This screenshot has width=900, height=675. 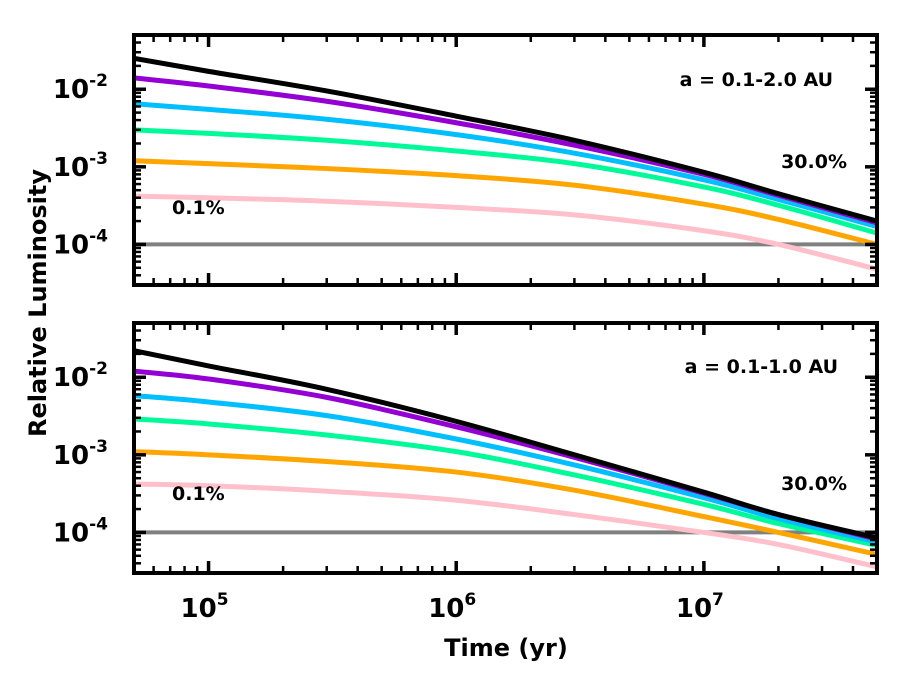 I want to click on bottom-y-tick-label: 10⁻³, so click(x=80, y=454).